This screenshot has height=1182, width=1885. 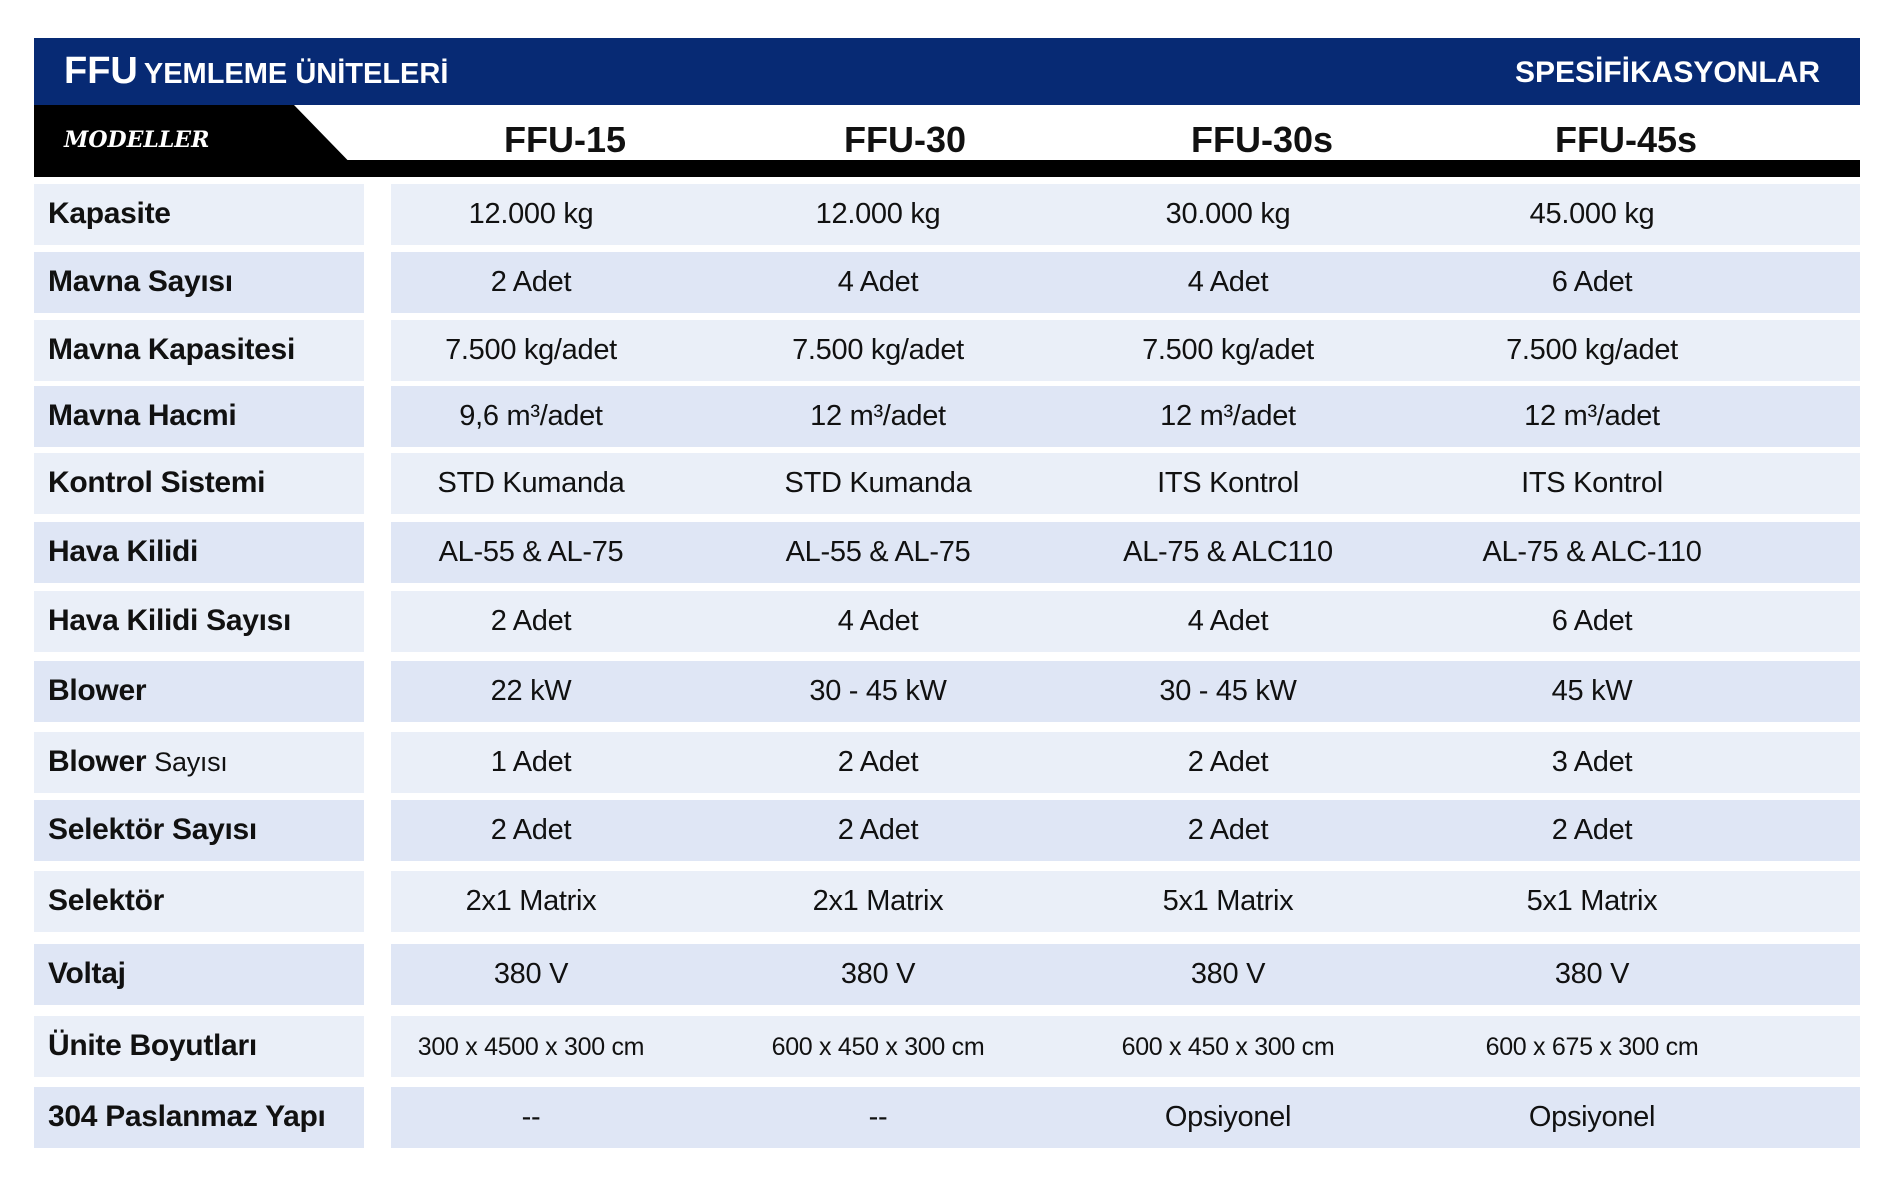 I want to click on row-label-cell: Mavna Sayısı, so click(x=199, y=282).